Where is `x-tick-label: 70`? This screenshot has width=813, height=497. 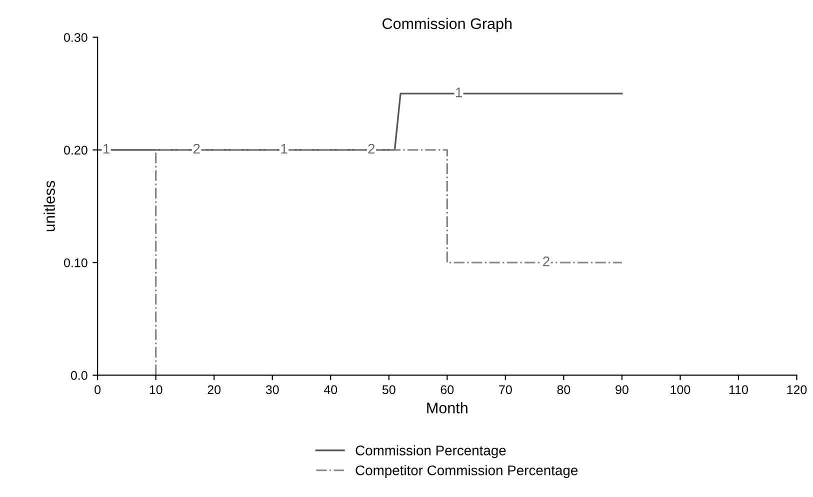 x-tick-label: 70 is located at coordinates (505, 389).